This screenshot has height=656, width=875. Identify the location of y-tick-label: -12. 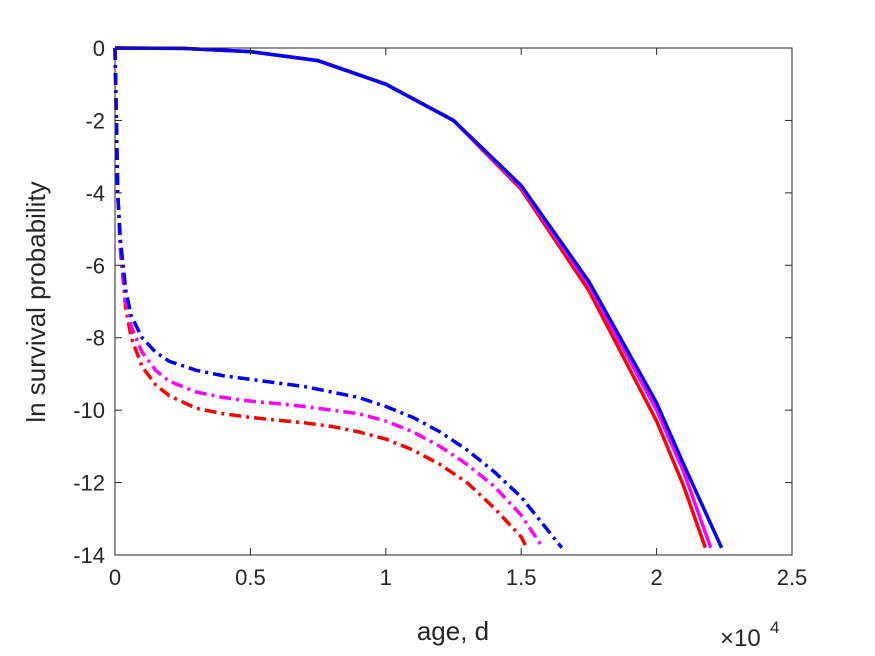
(89, 483).